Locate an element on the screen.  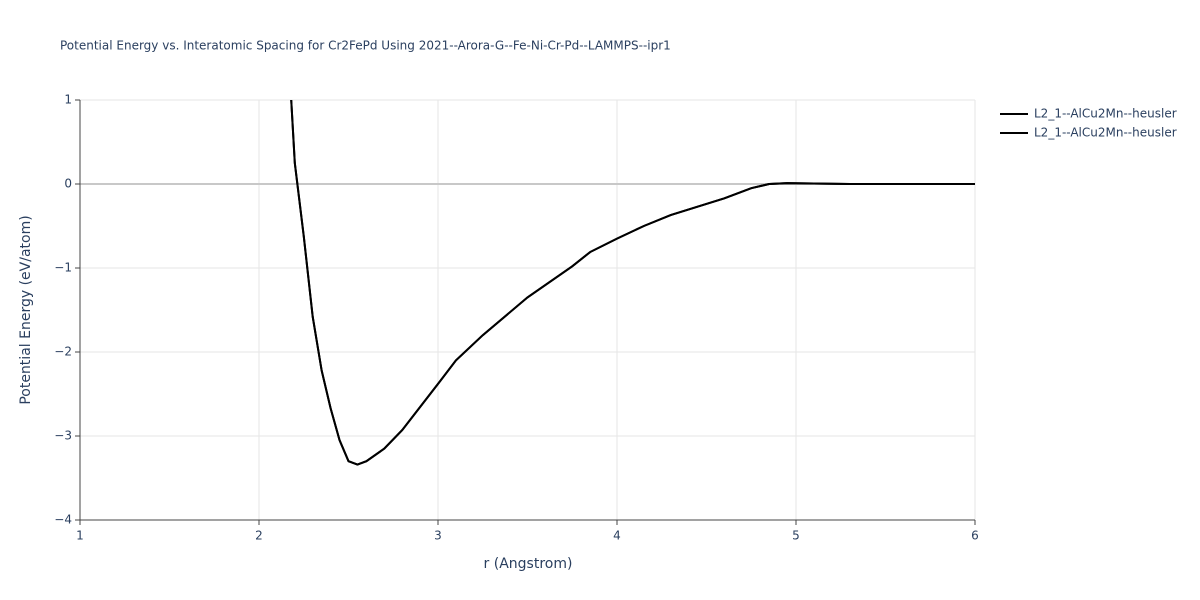
x-tick-label: 1 is located at coordinates (80, 536).